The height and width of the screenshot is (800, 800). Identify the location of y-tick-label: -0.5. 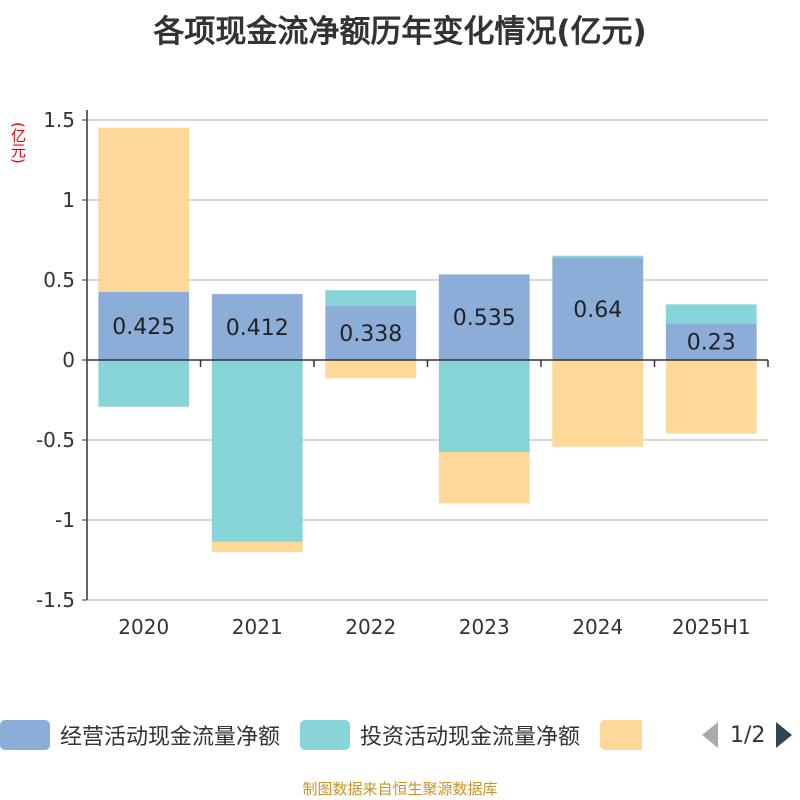
(55, 440).